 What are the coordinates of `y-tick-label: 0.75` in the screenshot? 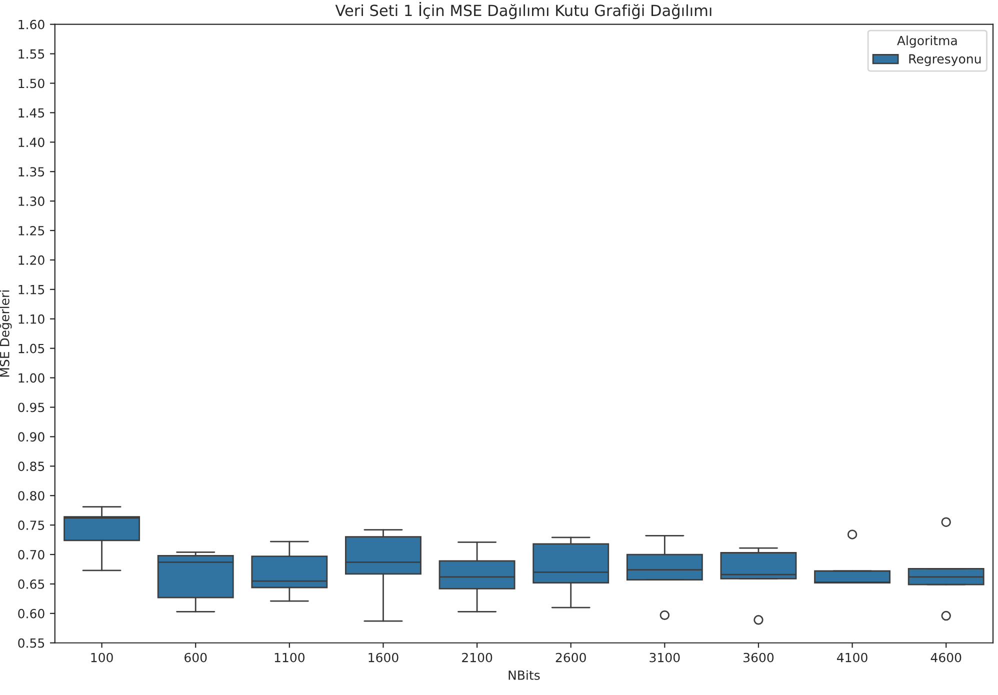 It's located at (31, 525).